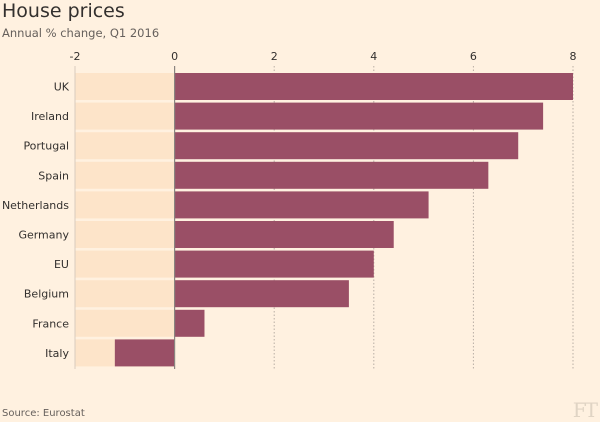  What do you see at coordinates (46, 146) in the screenshot?
I see `category-label: Portugal` at bounding box center [46, 146].